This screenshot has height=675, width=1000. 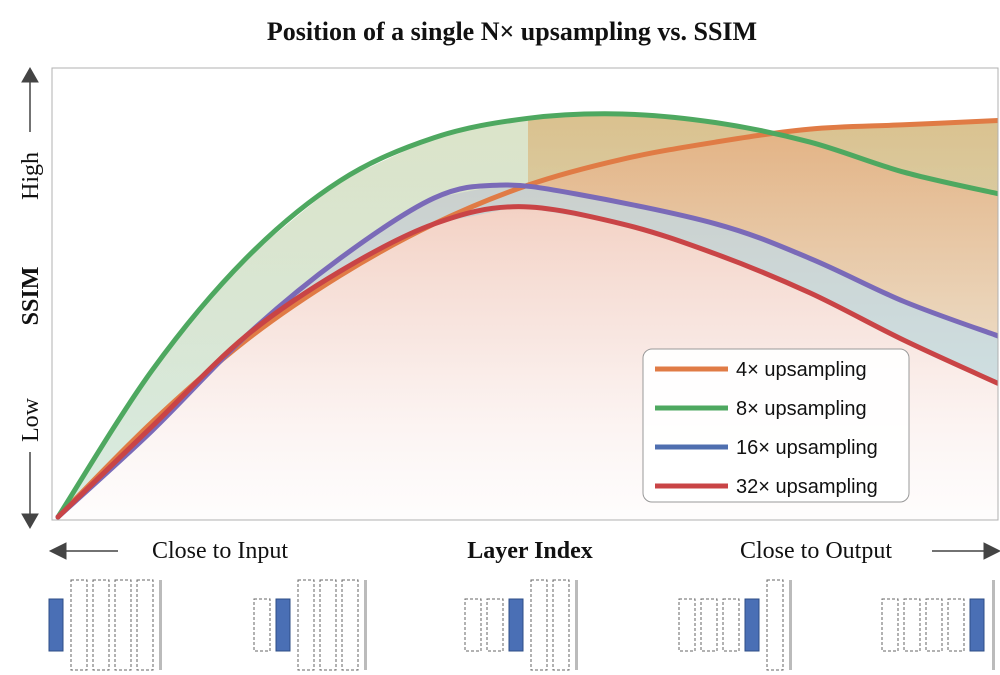 I want to click on x-axis-label: Layer Index, so click(x=530, y=551).